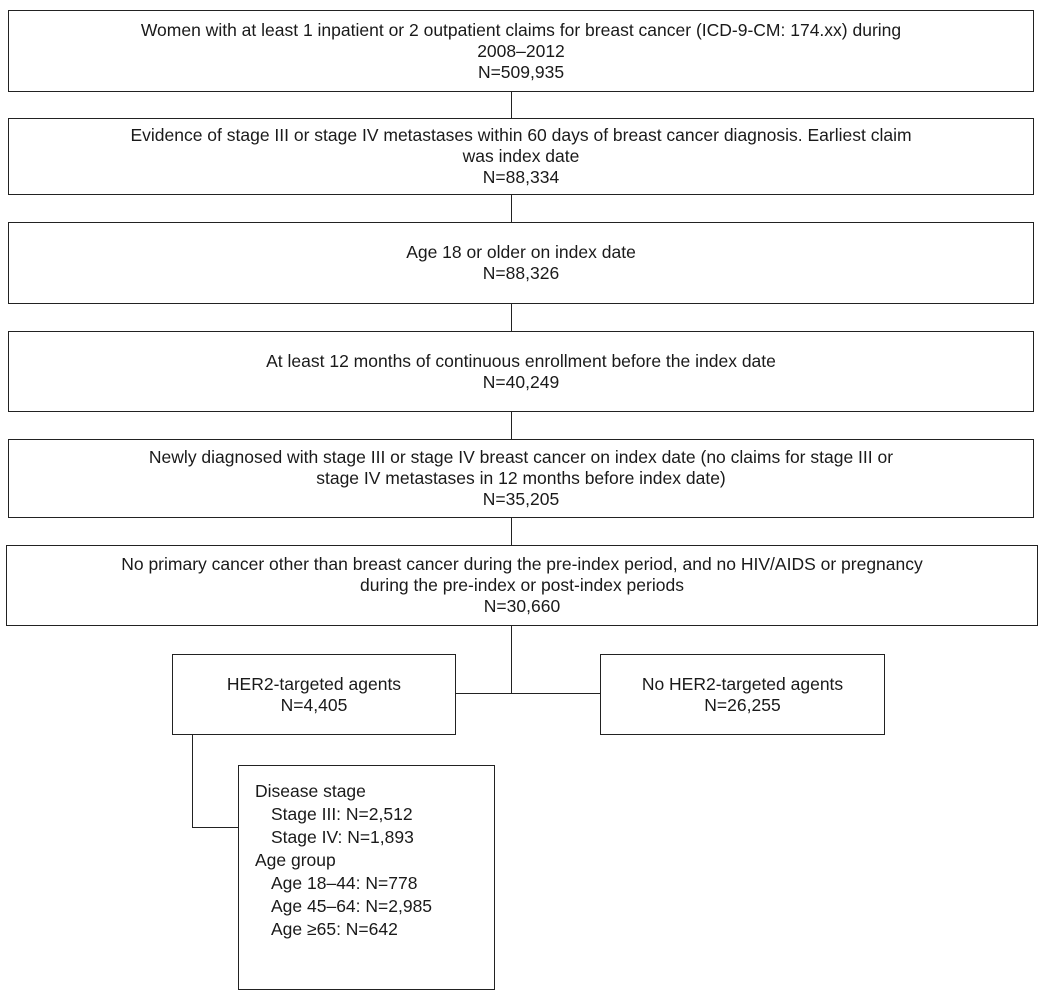 This screenshot has width=1042, height=990. Describe the element at coordinates (314, 683) in the screenshot. I see `box-her2-targeted-label: HER2-targeted agents` at that location.